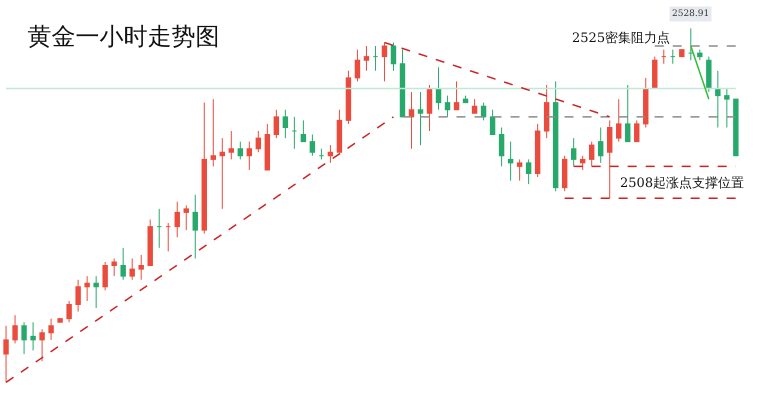  I want to click on annotation: 2508起涨点支撑位置, so click(682, 183).